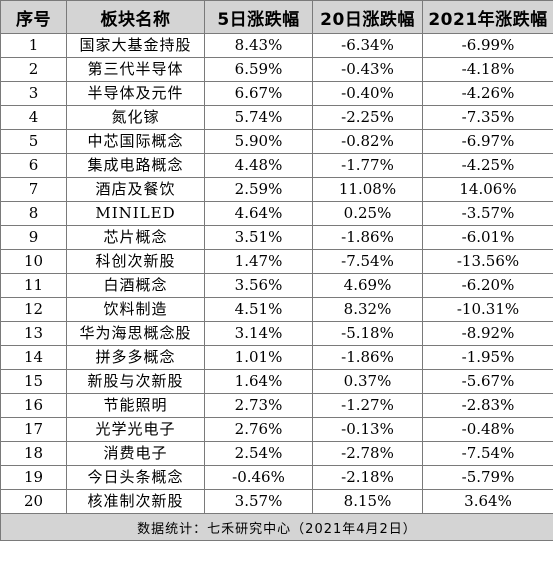  What do you see at coordinates (258, 141) in the screenshot?
I see `cell-5d-change: 5.90%` at bounding box center [258, 141].